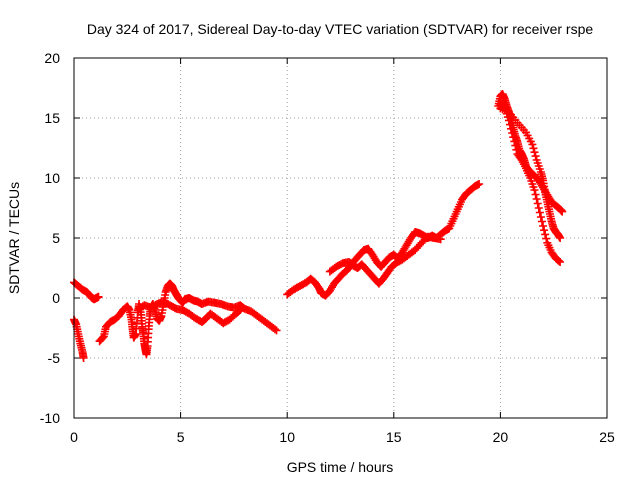 This screenshot has height=480, width=640. I want to click on x-tick-label: 0, so click(74, 437).